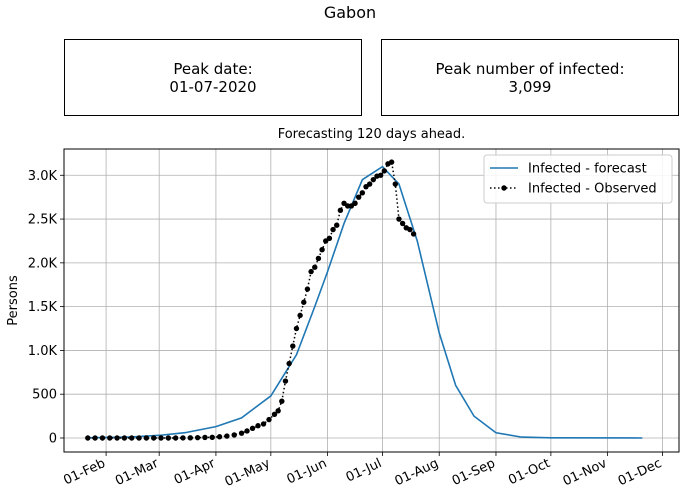  What do you see at coordinates (350, 12) in the screenshot?
I see `figure-title: Gabon` at bounding box center [350, 12].